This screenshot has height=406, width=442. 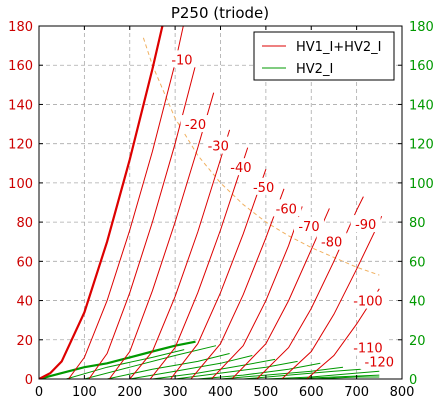 What do you see at coordinates (331, 243) in the screenshot?
I see `curve-label: -80` at bounding box center [331, 243].